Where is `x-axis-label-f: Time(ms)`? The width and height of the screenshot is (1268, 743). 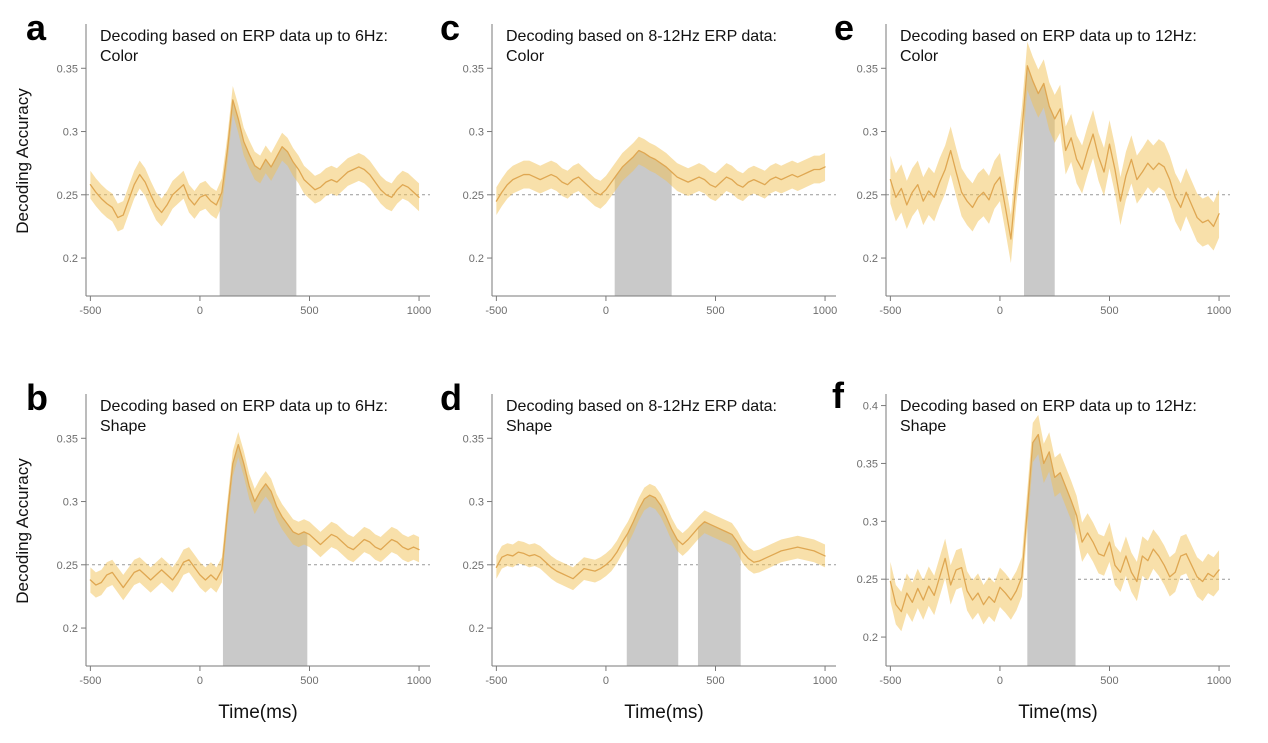 x-axis-label-f: Time(ms) is located at coordinates (1058, 712).